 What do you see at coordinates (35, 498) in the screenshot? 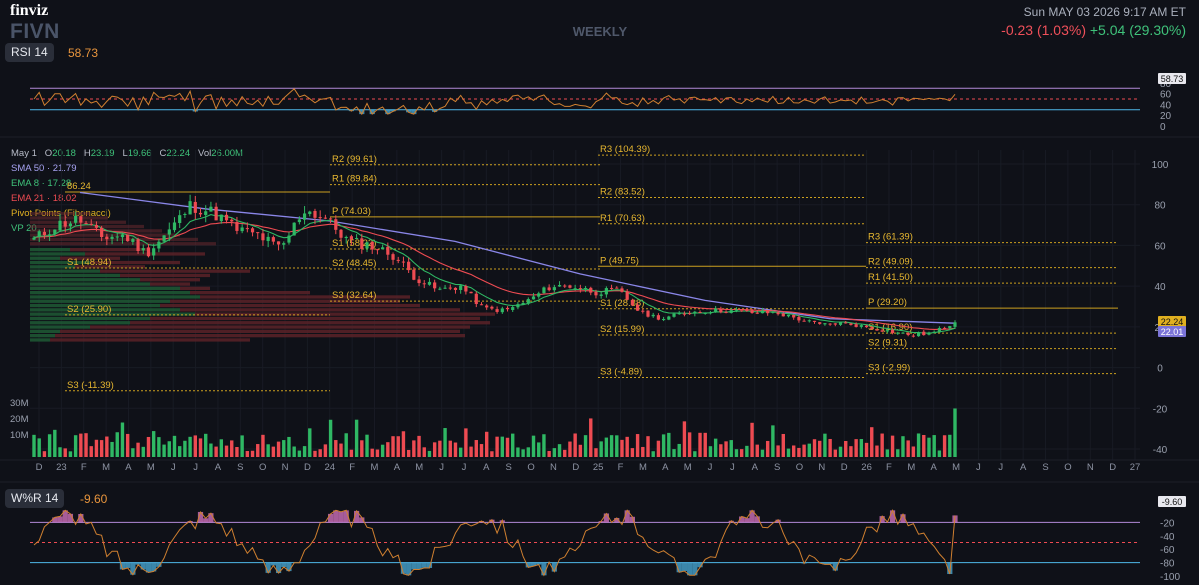
I see `wr-panel-label: W%R 14` at bounding box center [35, 498].